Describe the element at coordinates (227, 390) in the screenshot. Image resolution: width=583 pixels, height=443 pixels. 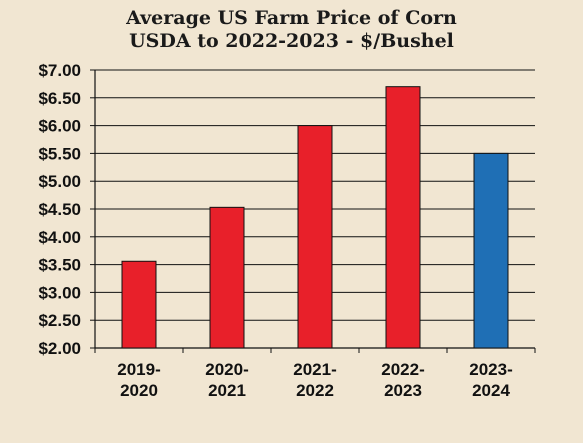
I see `x-tick-label: 2021` at that location.